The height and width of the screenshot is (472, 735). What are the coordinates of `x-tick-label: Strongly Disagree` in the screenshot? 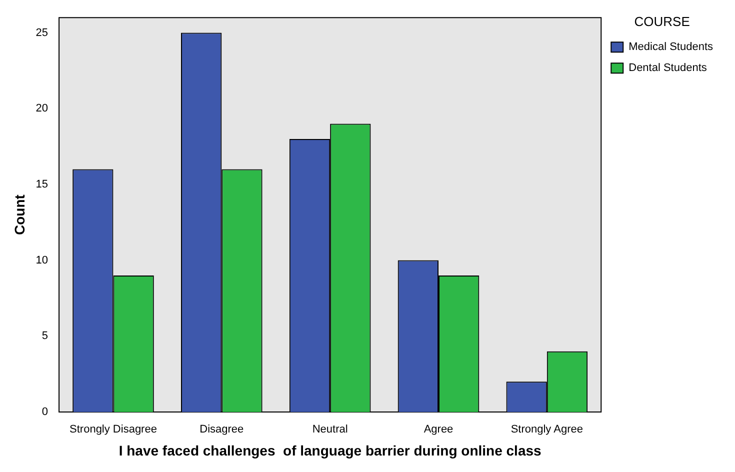 It's located at (113, 430).